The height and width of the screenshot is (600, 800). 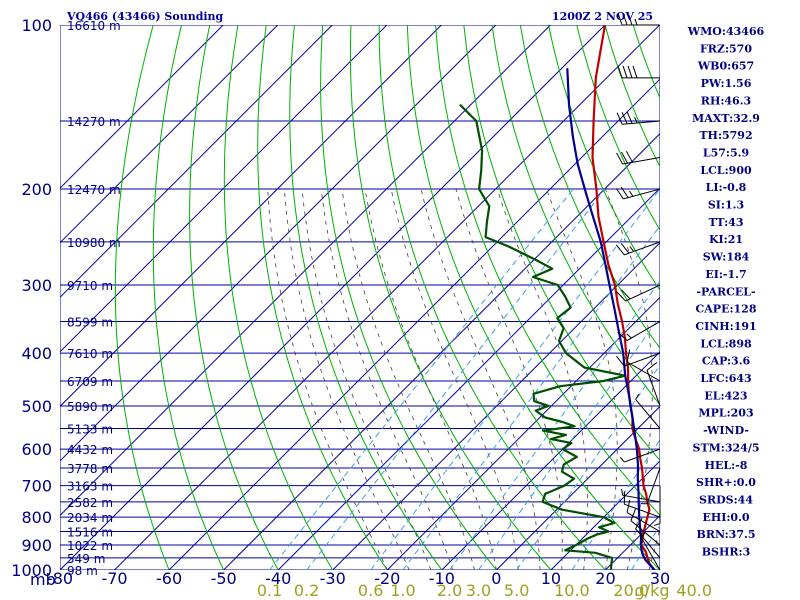 I want to click on pressure-tick-label: 100, so click(x=36, y=25).